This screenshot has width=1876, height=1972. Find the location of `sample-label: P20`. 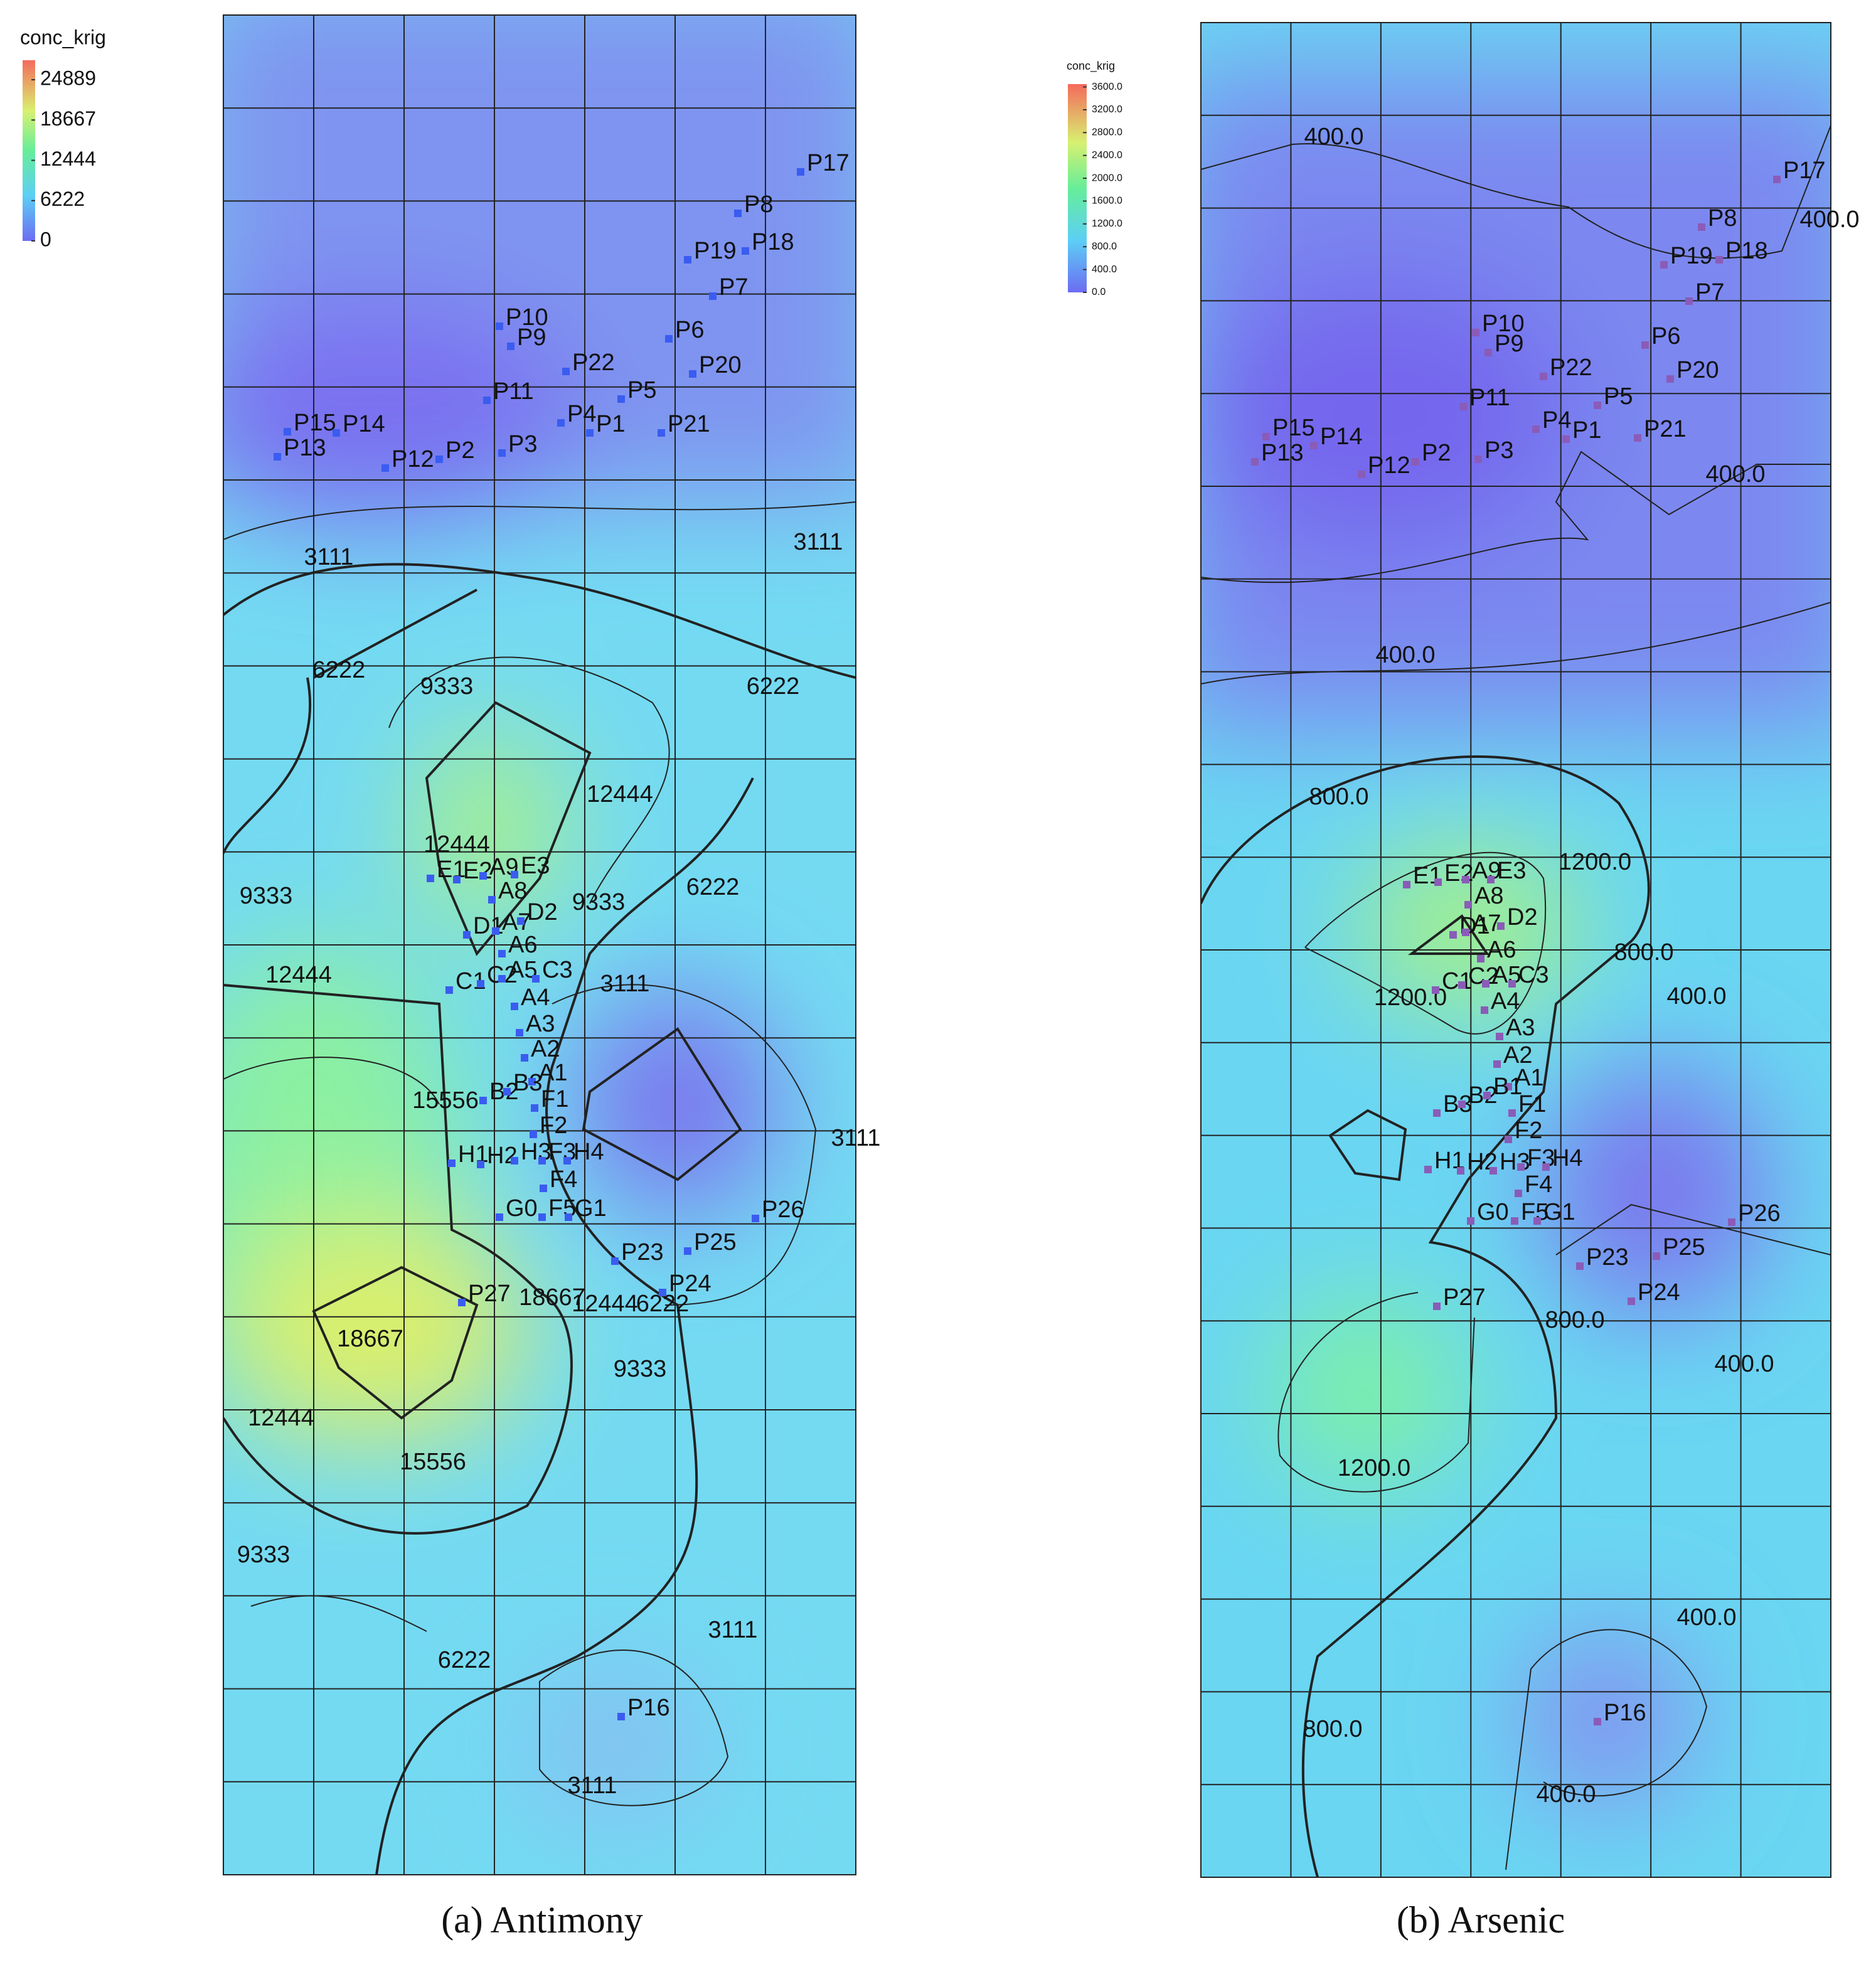

sample-label: P20 is located at coordinates (1697, 370).